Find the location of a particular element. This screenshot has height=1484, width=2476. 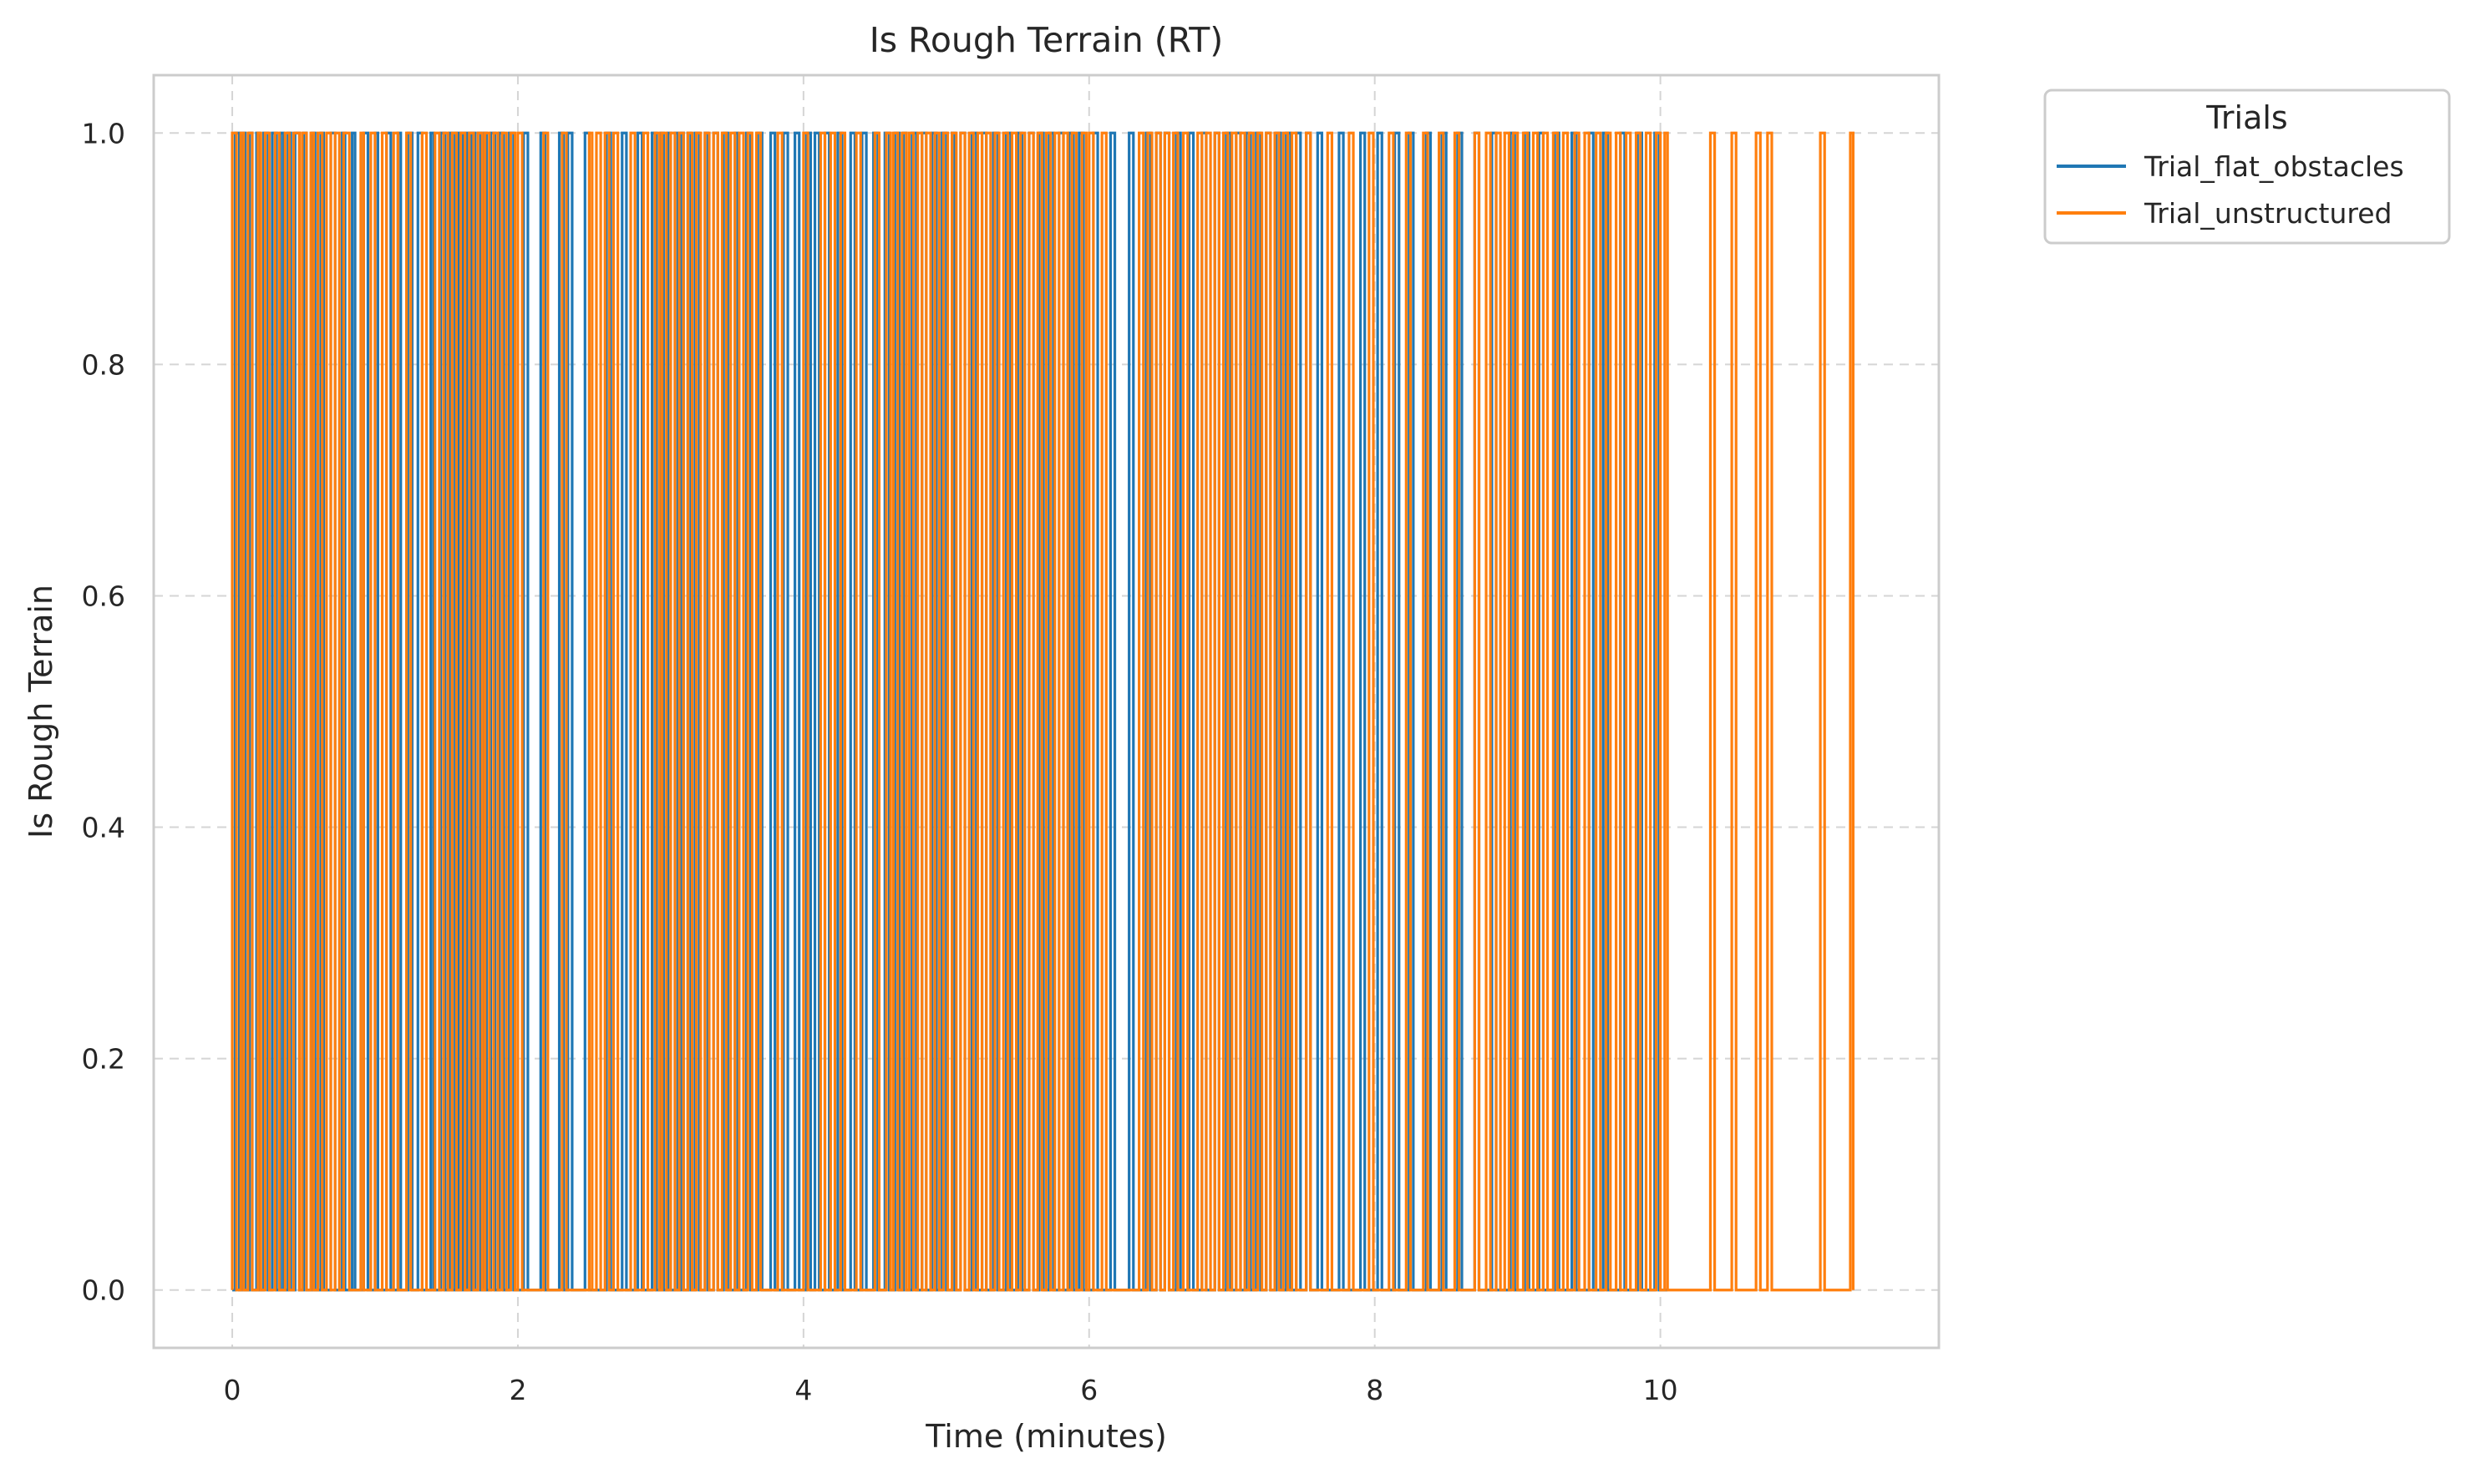

y-tick-label: 0.0 is located at coordinates (103, 1290).